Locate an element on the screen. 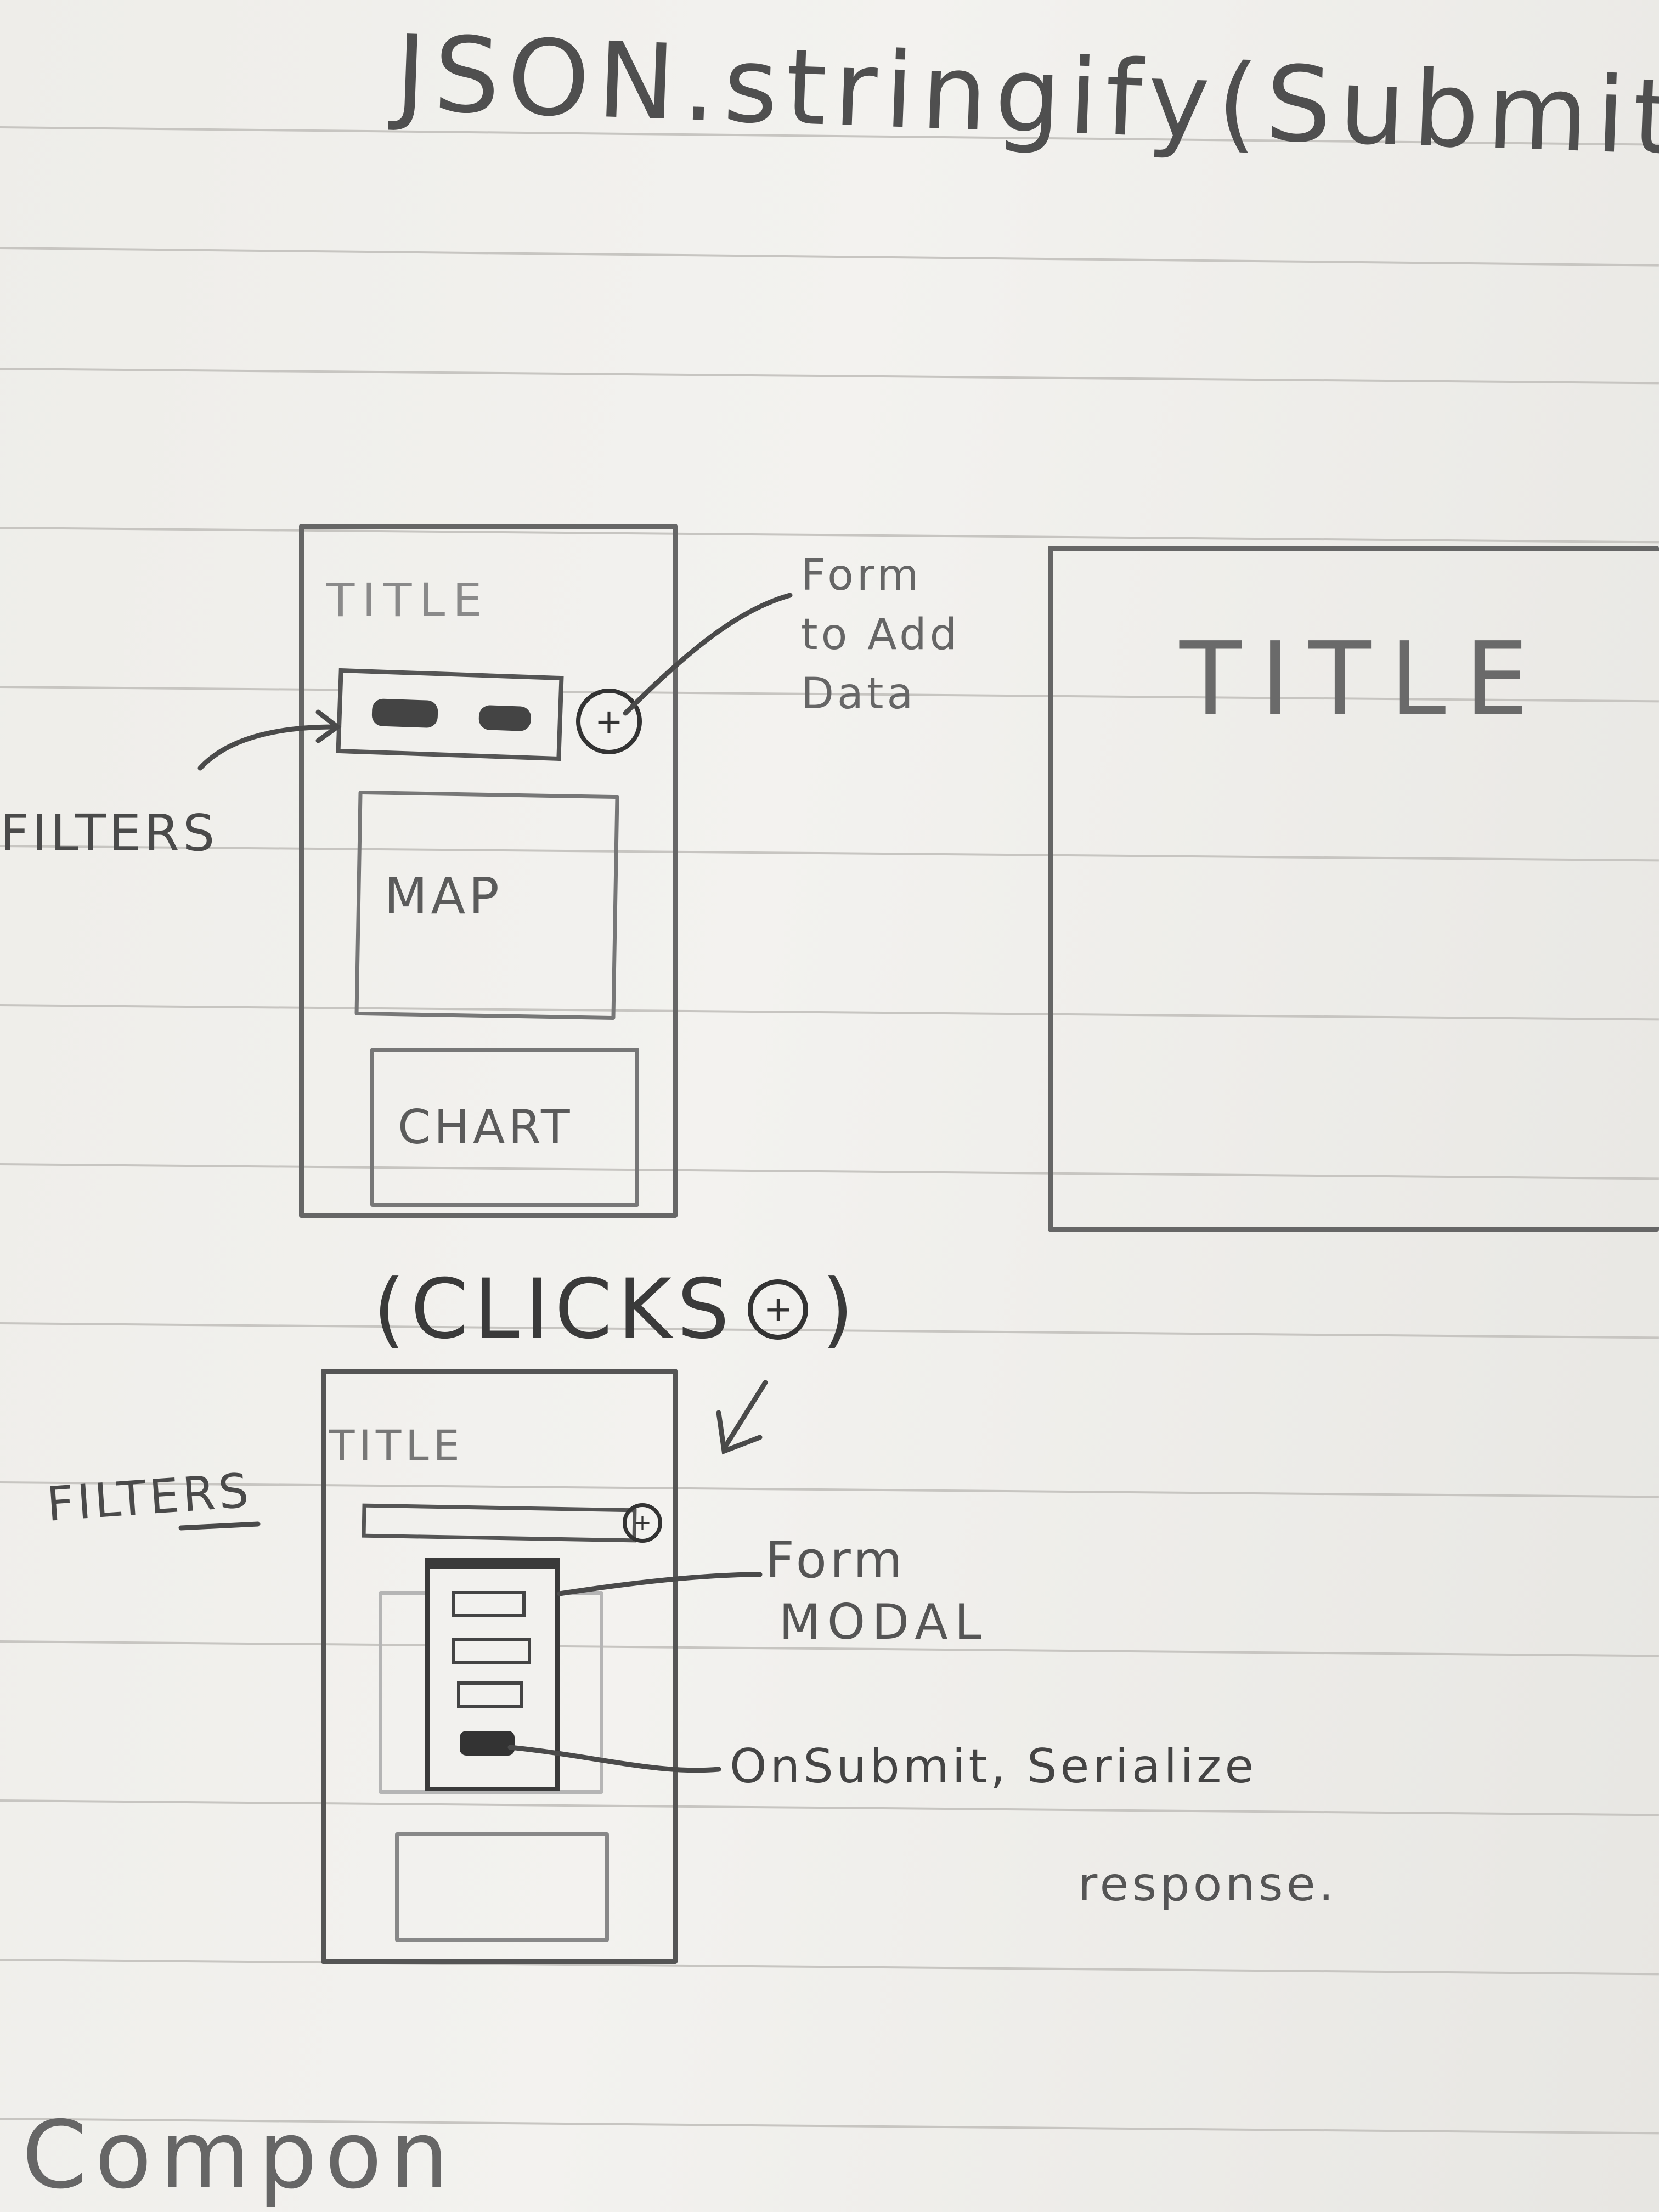  modal-add-data-button: + is located at coordinates (642, 1523).